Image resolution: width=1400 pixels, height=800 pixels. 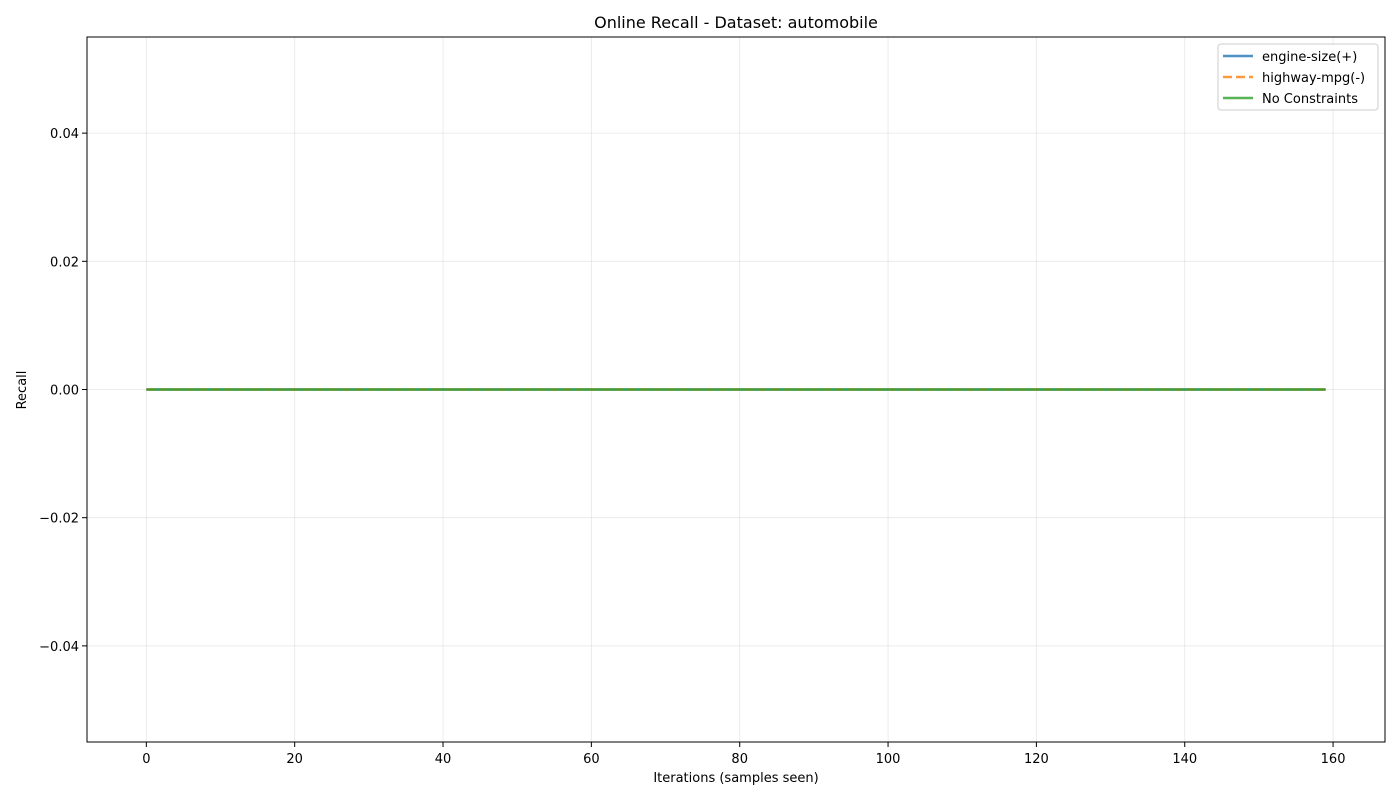 What do you see at coordinates (739, 759) in the screenshot?
I see `x-tick-label: 80` at bounding box center [739, 759].